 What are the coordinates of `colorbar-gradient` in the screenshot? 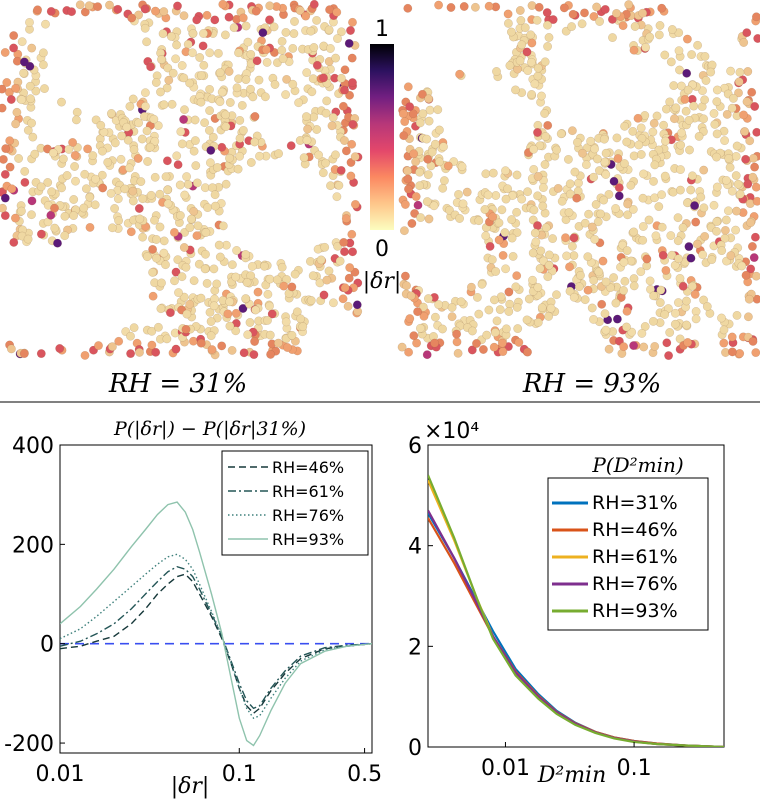 It's located at (382, 137).